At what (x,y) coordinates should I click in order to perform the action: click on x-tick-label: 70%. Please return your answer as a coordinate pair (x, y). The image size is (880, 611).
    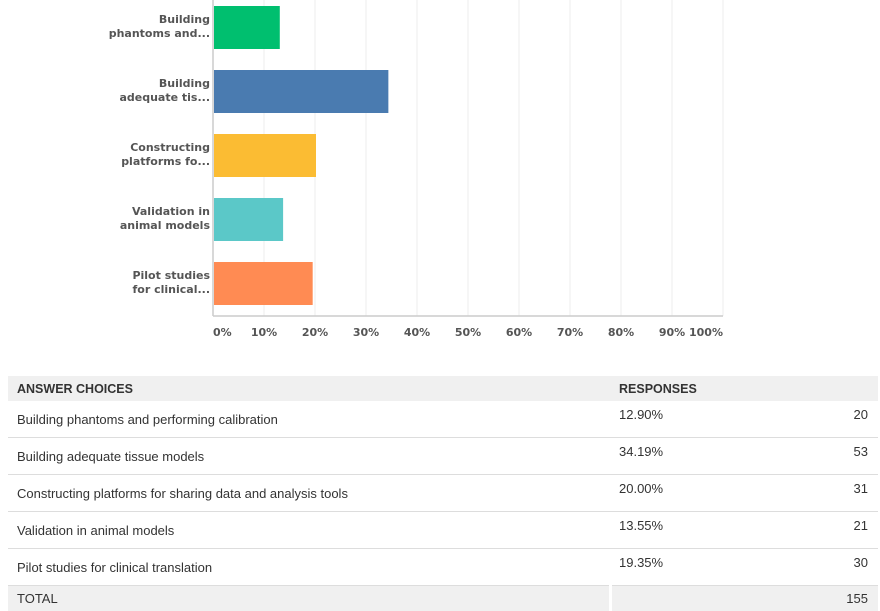
    Looking at the image, I should click on (570, 332).